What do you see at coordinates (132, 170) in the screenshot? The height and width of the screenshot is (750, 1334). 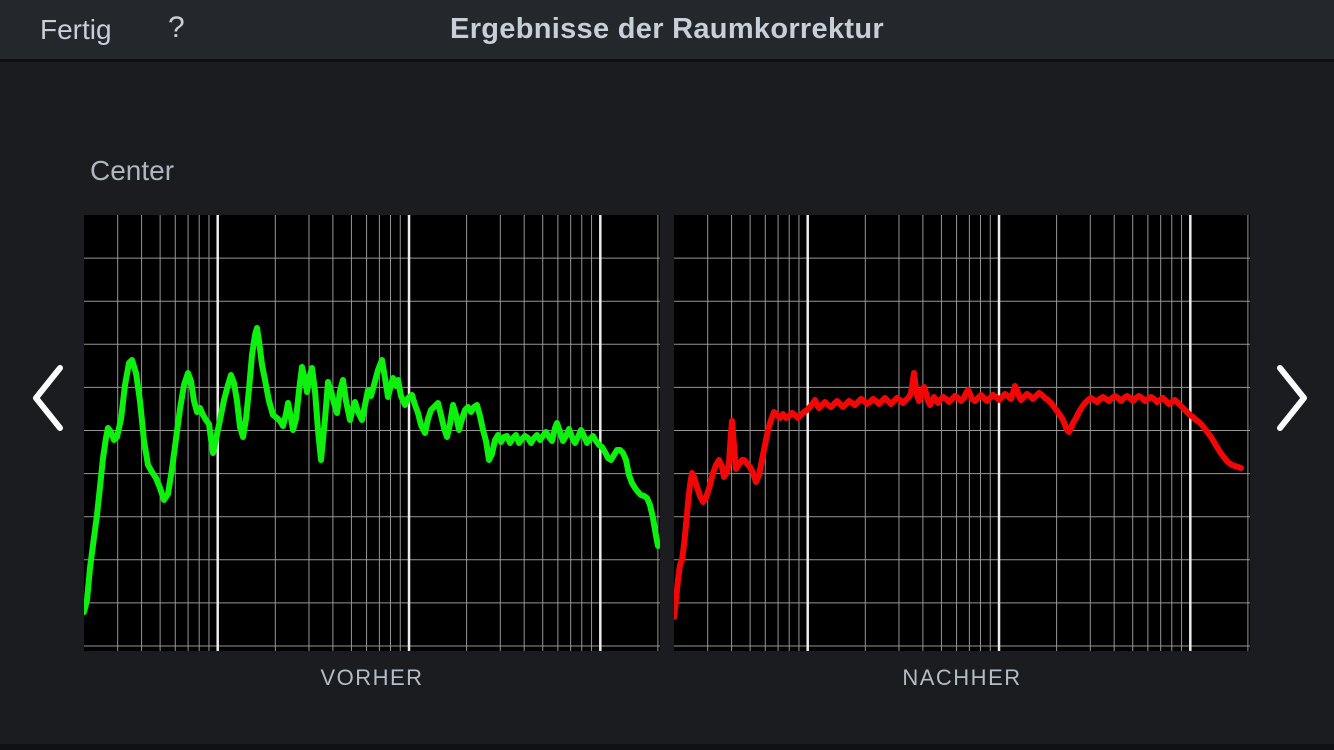 I see `channel-label: Center` at bounding box center [132, 170].